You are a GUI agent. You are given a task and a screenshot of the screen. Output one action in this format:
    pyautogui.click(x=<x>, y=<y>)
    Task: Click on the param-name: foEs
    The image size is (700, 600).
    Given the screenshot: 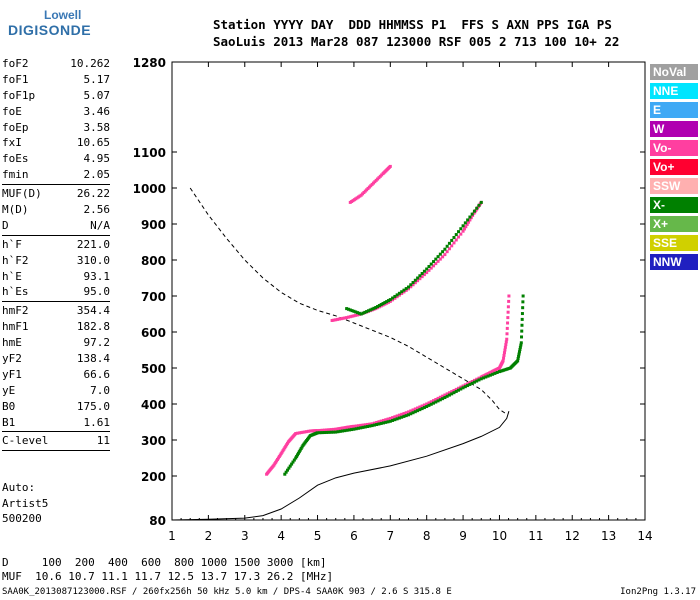 What is the action you would take?
    pyautogui.click(x=15, y=159)
    